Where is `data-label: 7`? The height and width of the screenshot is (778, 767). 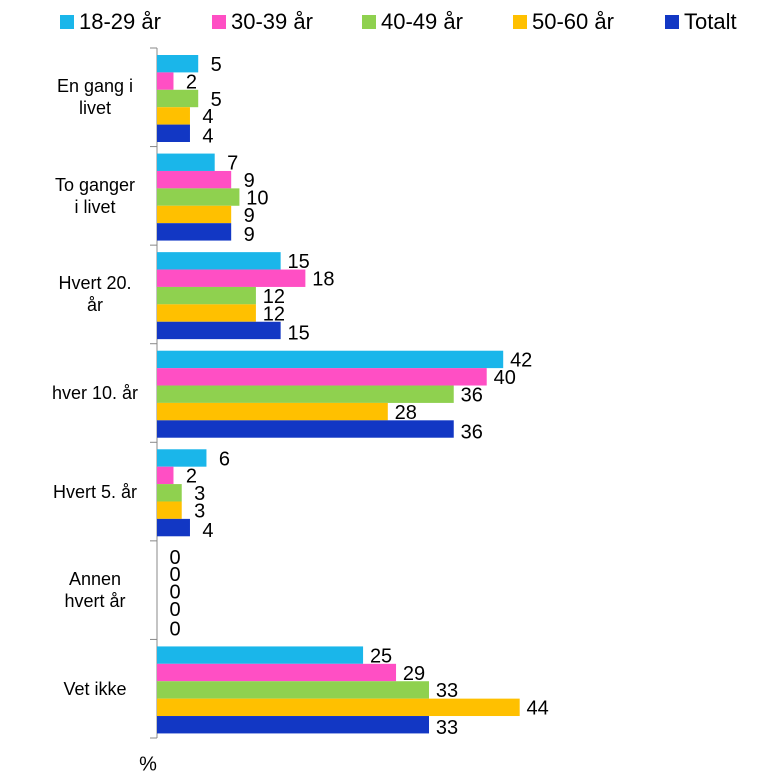 data-label: 7 is located at coordinates (232, 164).